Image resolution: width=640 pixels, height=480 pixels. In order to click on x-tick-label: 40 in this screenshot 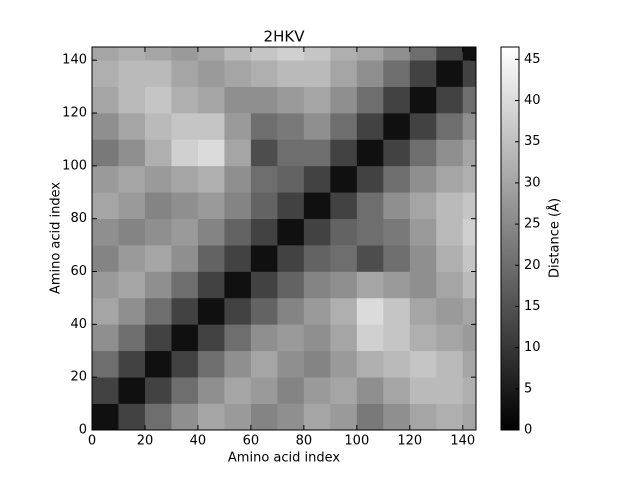, I will do `click(198, 441)`.